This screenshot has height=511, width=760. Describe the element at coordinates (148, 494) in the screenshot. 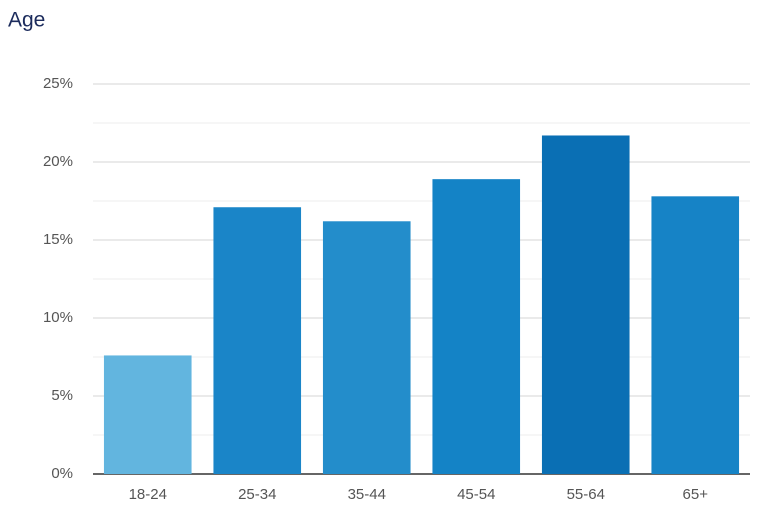

I see `x-tick-label: 18-24` at that location.